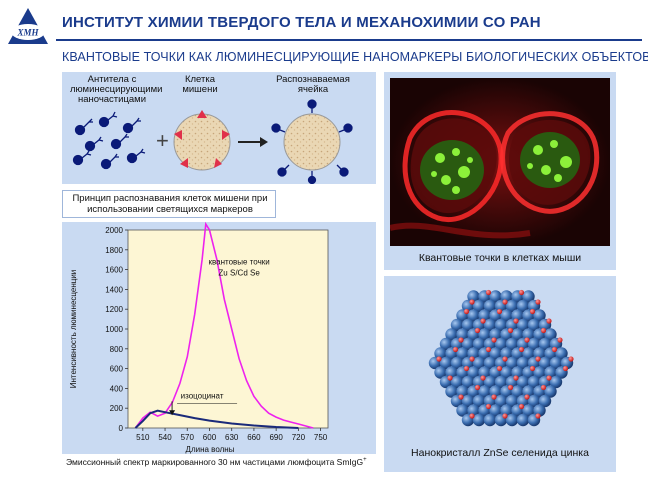 This screenshot has width=648, height=486. I want to click on series-lines, so click(224, 325).